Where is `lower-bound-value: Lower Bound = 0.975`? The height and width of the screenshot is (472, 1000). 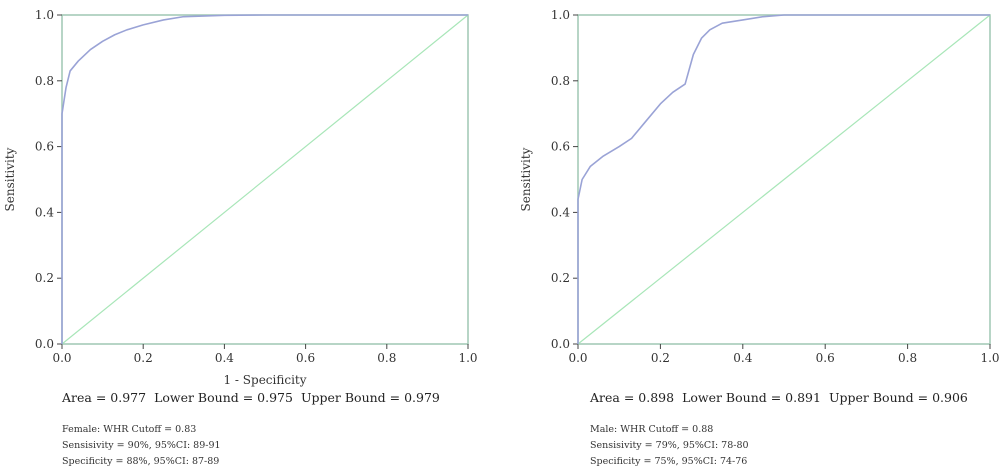
lower-bound-value: Lower Bound = 0.975 is located at coordinates (223, 397).